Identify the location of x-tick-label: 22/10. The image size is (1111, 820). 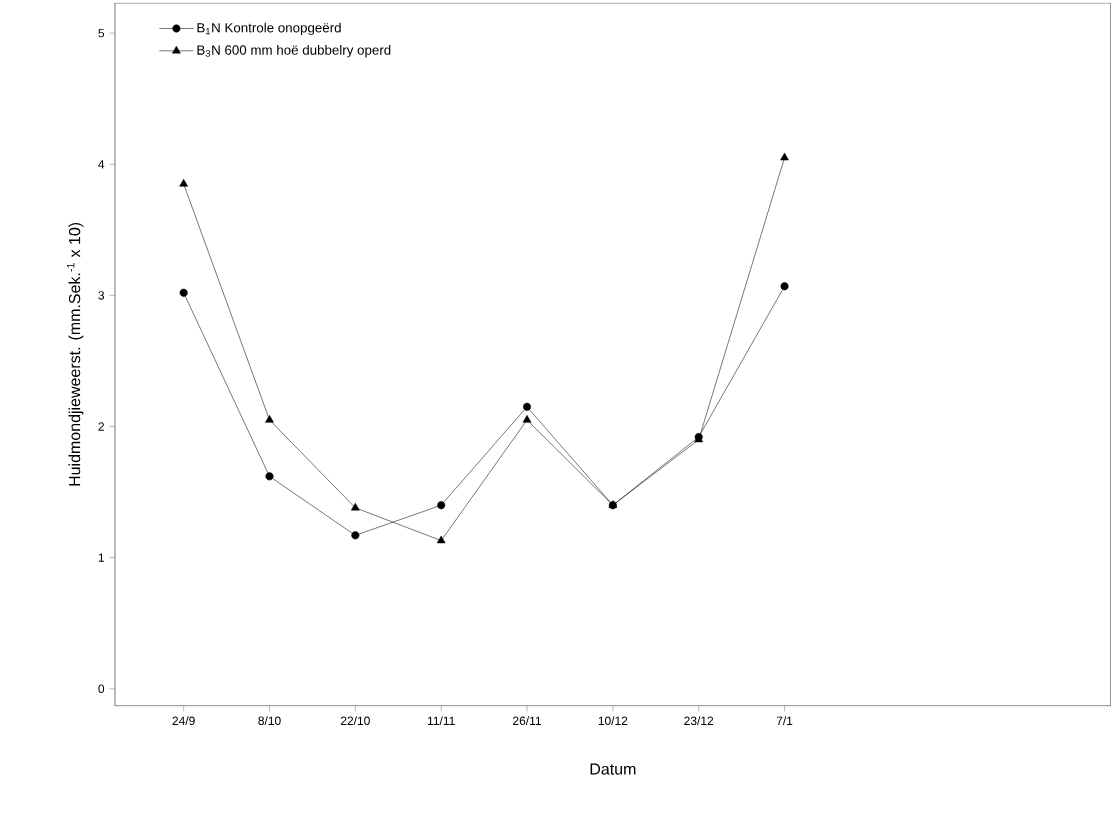
(355, 721).